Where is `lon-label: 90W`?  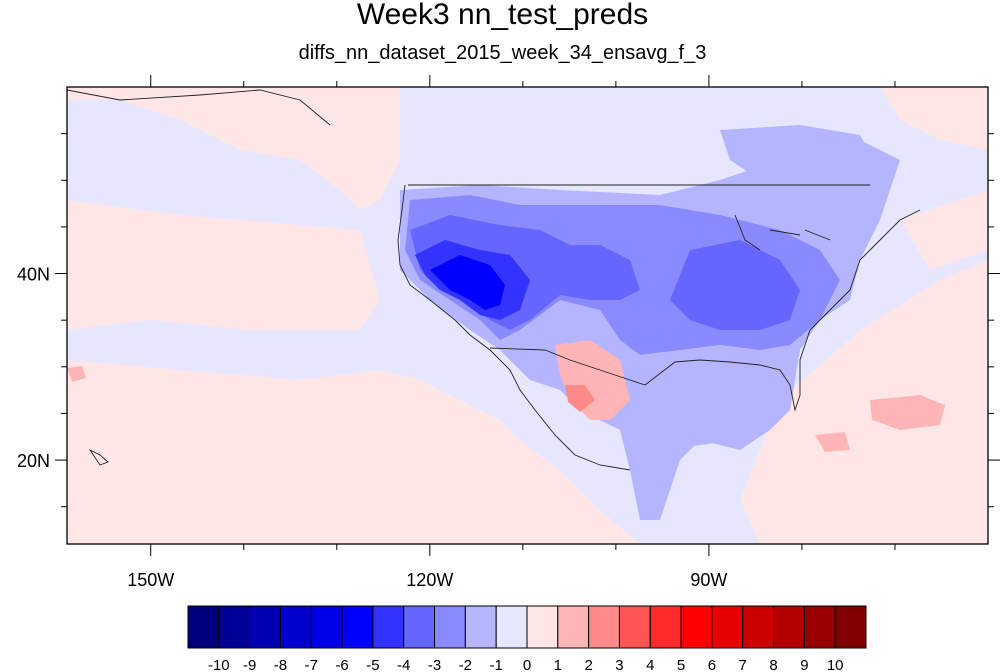
lon-label: 90W is located at coordinates (708, 580).